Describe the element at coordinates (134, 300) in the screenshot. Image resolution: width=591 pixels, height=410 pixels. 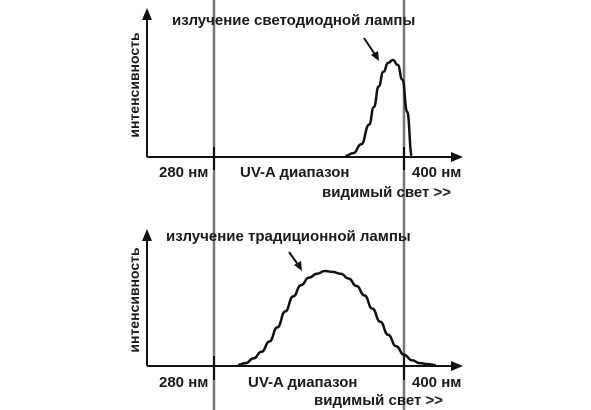
I see `traditional-y-axis-label: интенсивность` at that location.